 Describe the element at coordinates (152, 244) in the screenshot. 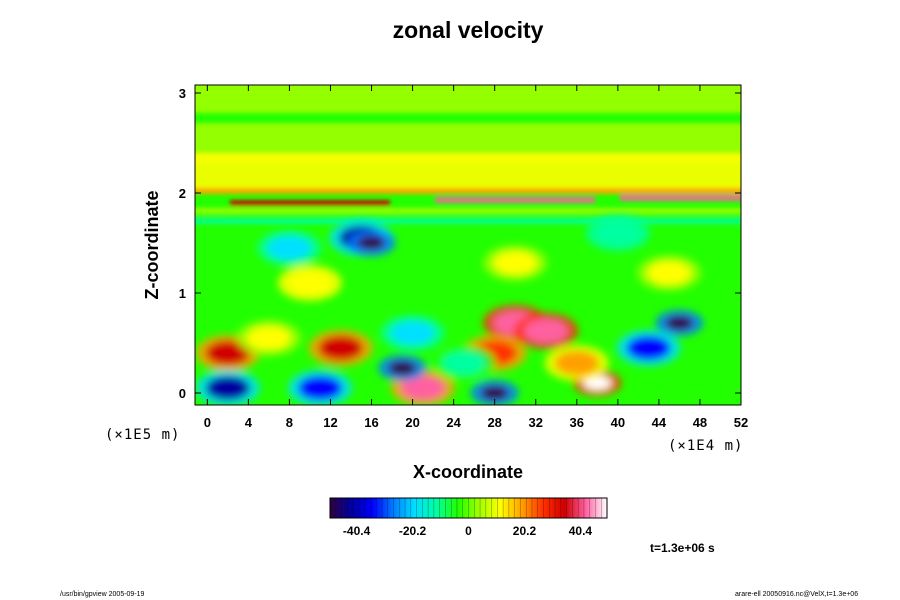

I see `y-axis-label: Z-coordinate` at that location.